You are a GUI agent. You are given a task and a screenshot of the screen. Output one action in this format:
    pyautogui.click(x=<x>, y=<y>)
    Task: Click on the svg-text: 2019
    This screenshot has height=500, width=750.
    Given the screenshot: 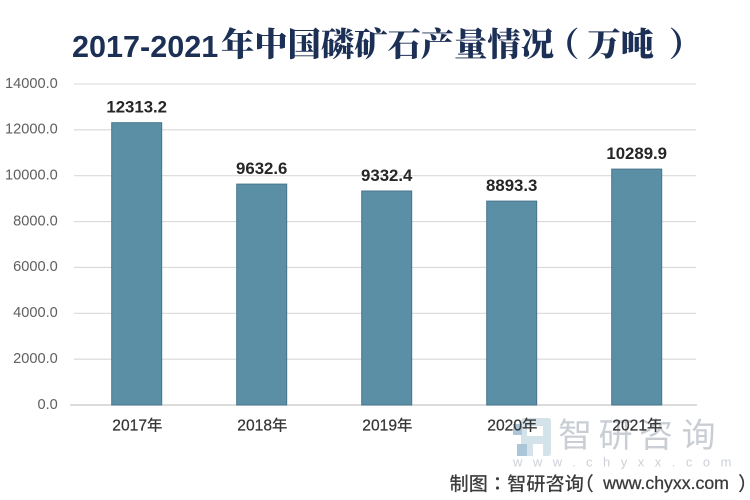 What is the action you would take?
    pyautogui.click(x=379, y=426)
    